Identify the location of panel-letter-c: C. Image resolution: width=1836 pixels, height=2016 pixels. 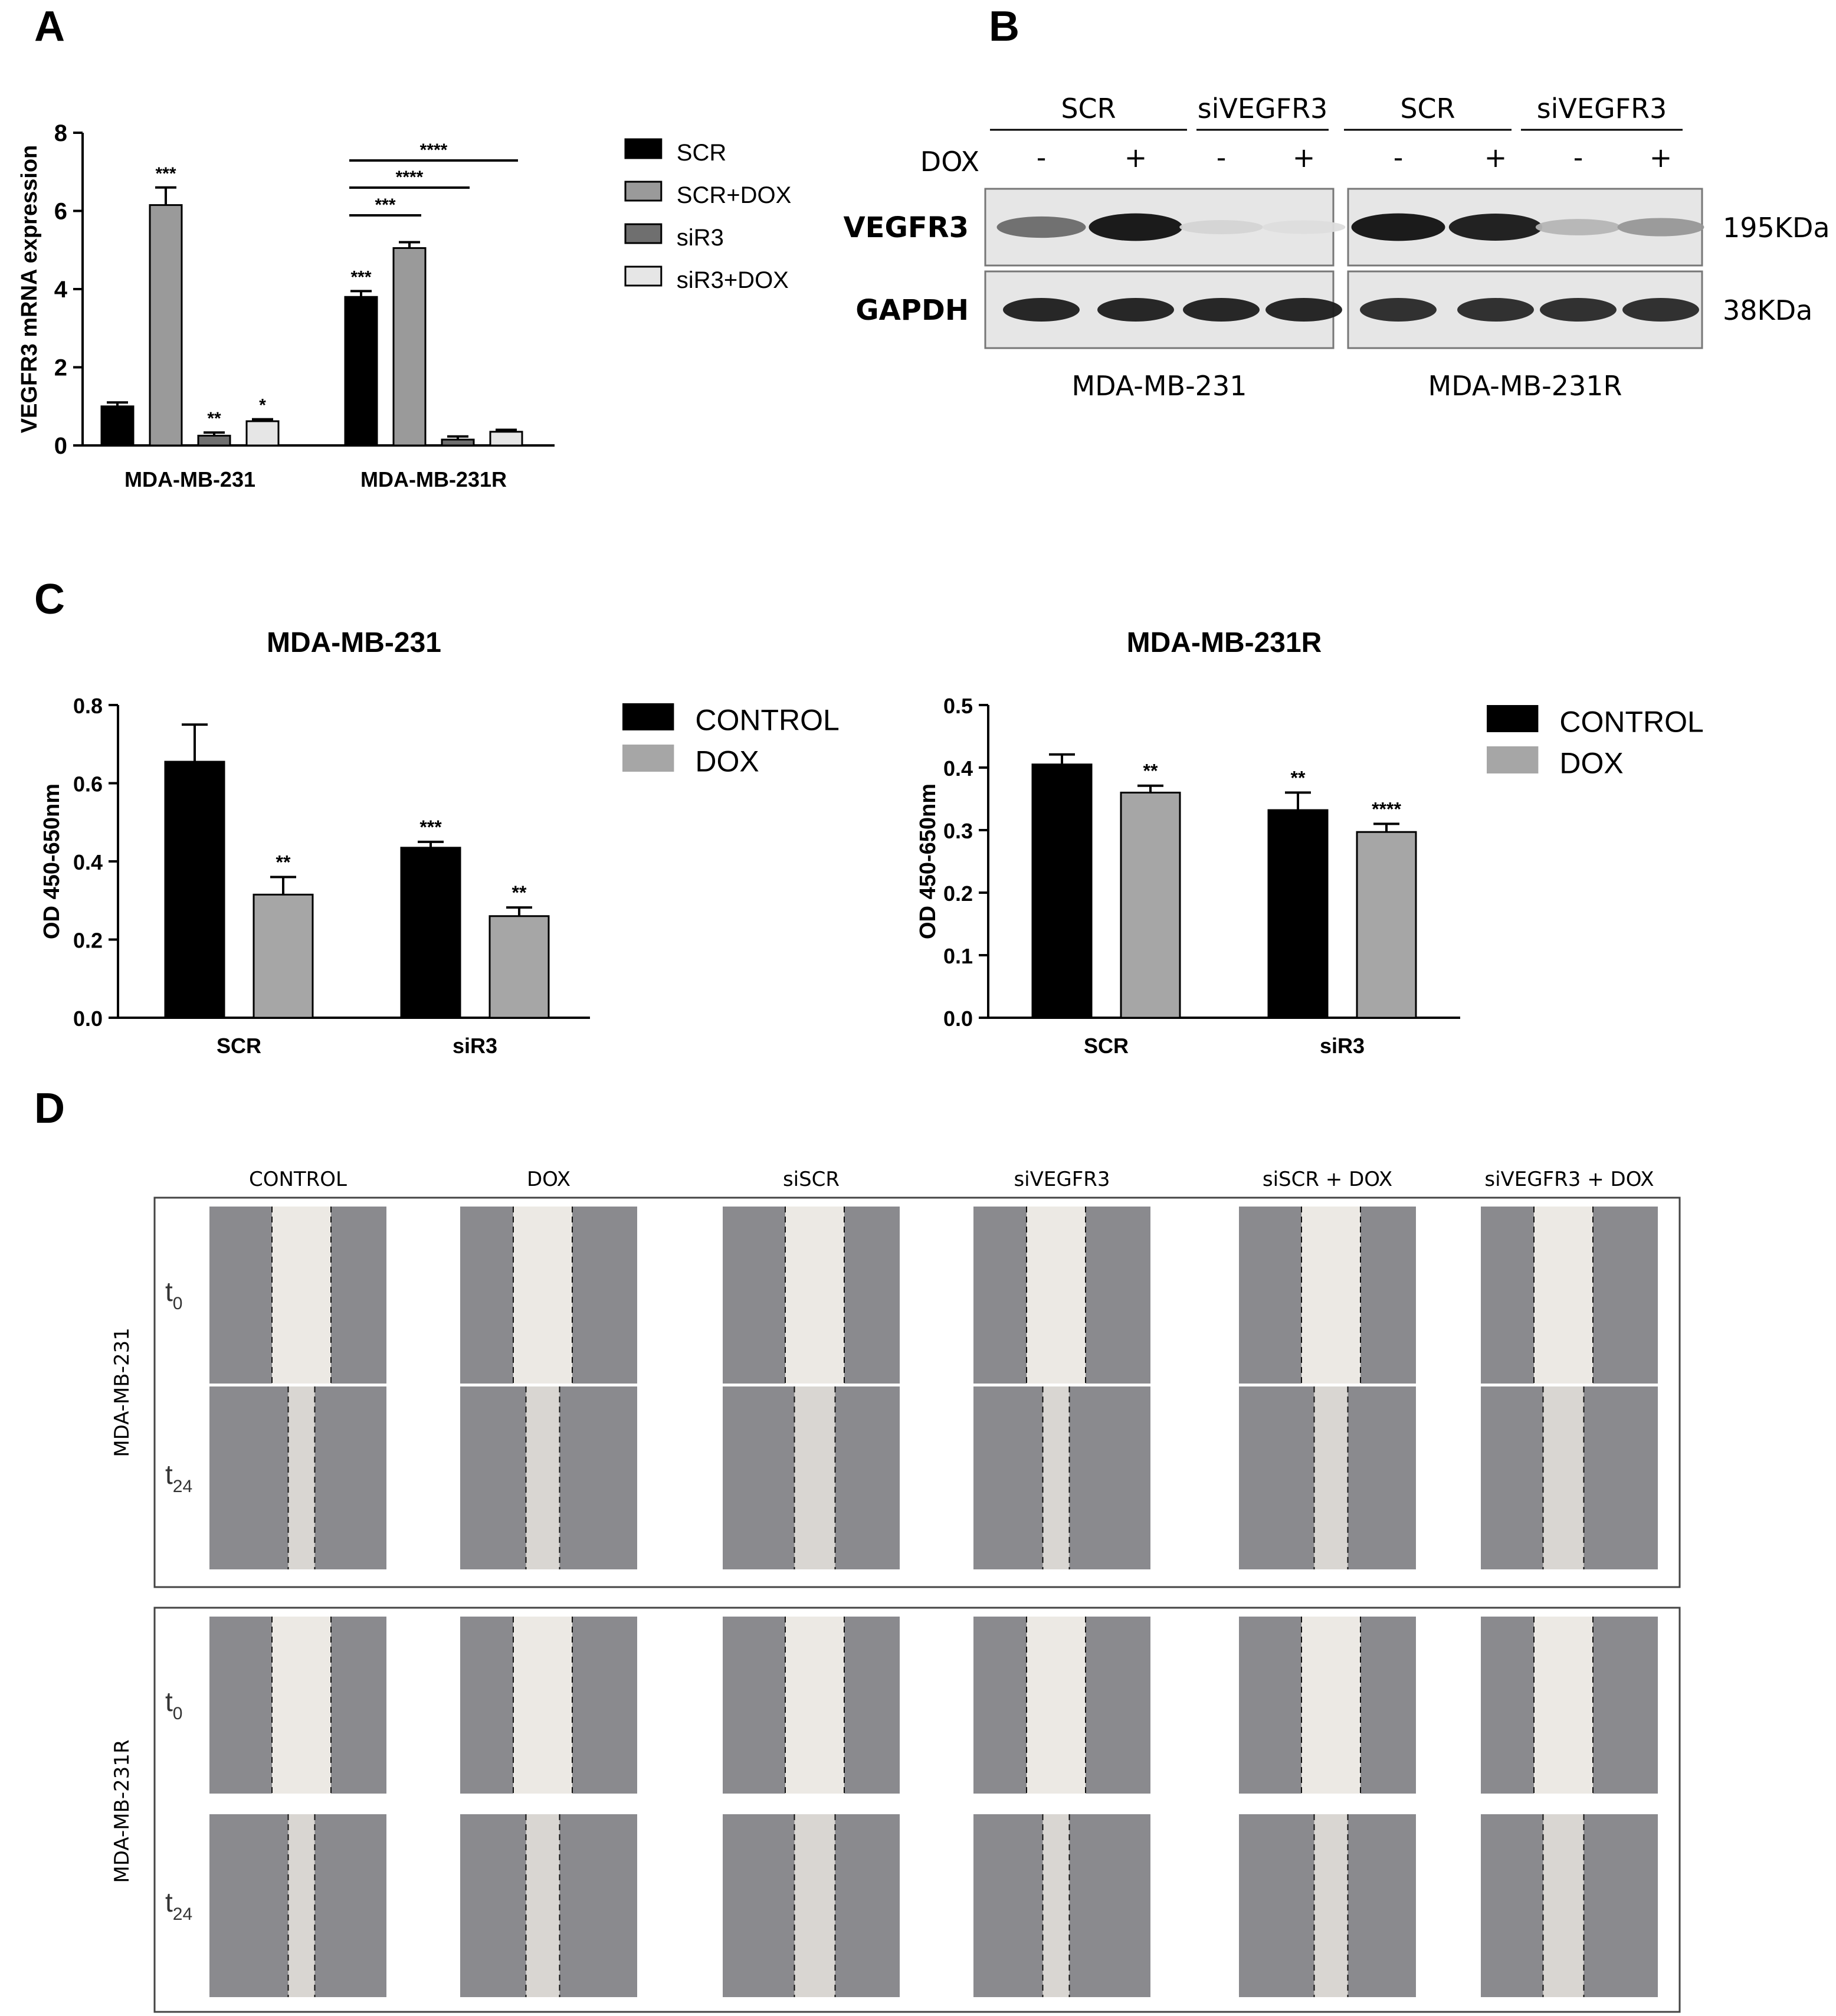
(49, 599).